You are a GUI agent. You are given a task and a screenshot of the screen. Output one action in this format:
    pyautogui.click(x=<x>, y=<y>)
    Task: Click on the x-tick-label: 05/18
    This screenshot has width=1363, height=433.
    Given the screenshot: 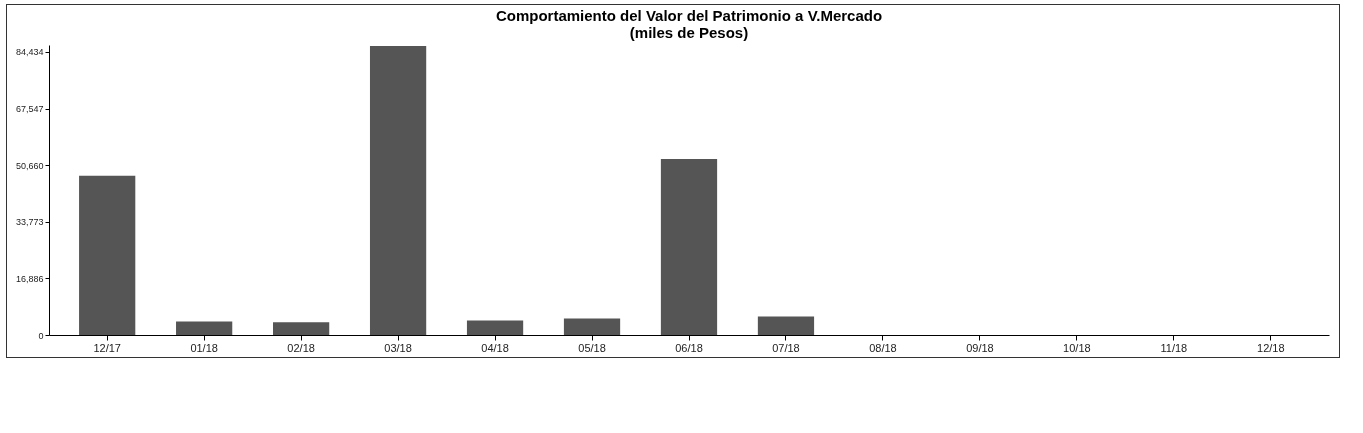 What is the action you would take?
    pyautogui.click(x=592, y=347)
    